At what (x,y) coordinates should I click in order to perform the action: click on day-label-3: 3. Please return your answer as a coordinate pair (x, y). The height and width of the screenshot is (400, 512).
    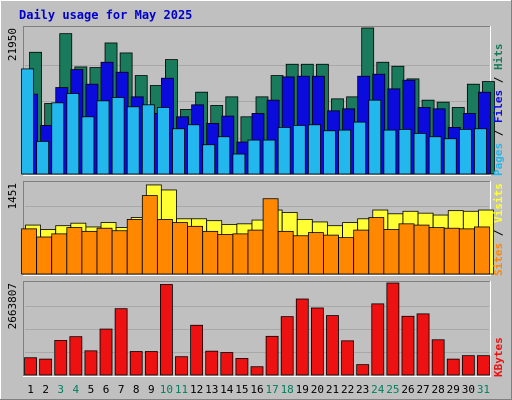
    Looking at the image, I should click on (60, 389).